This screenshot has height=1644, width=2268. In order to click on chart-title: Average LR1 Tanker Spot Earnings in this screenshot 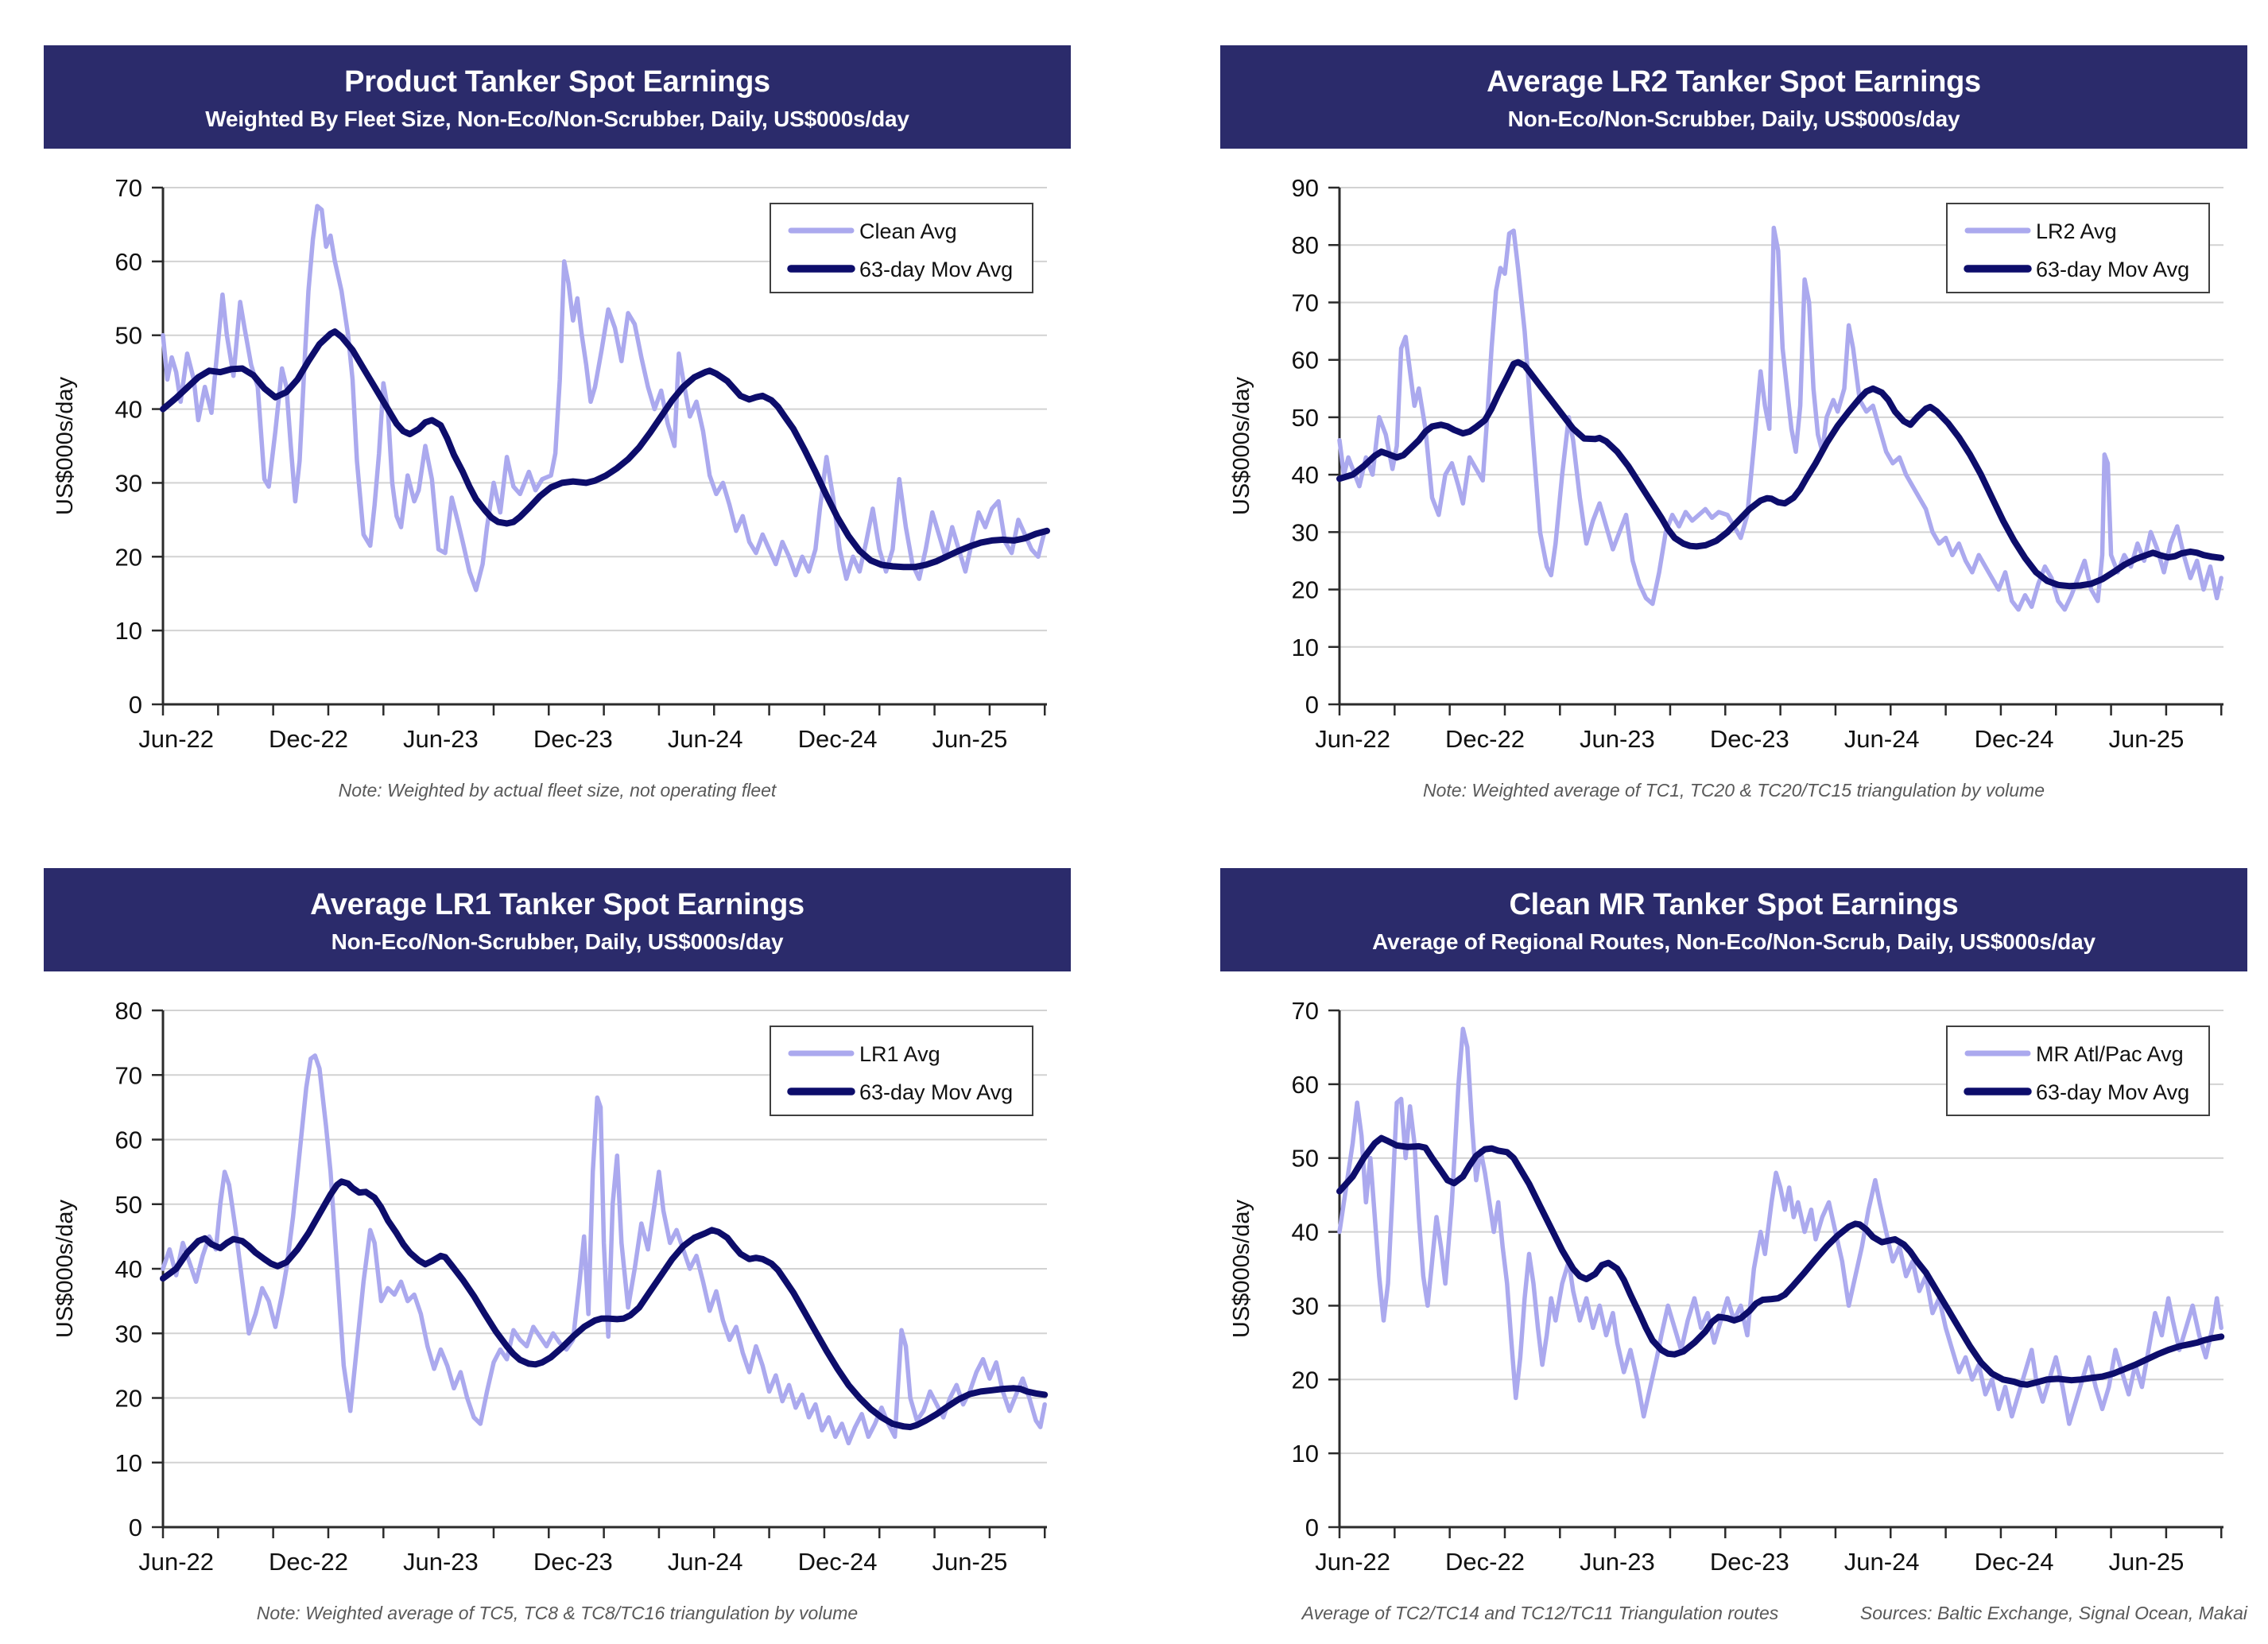, I will do `click(557, 904)`.